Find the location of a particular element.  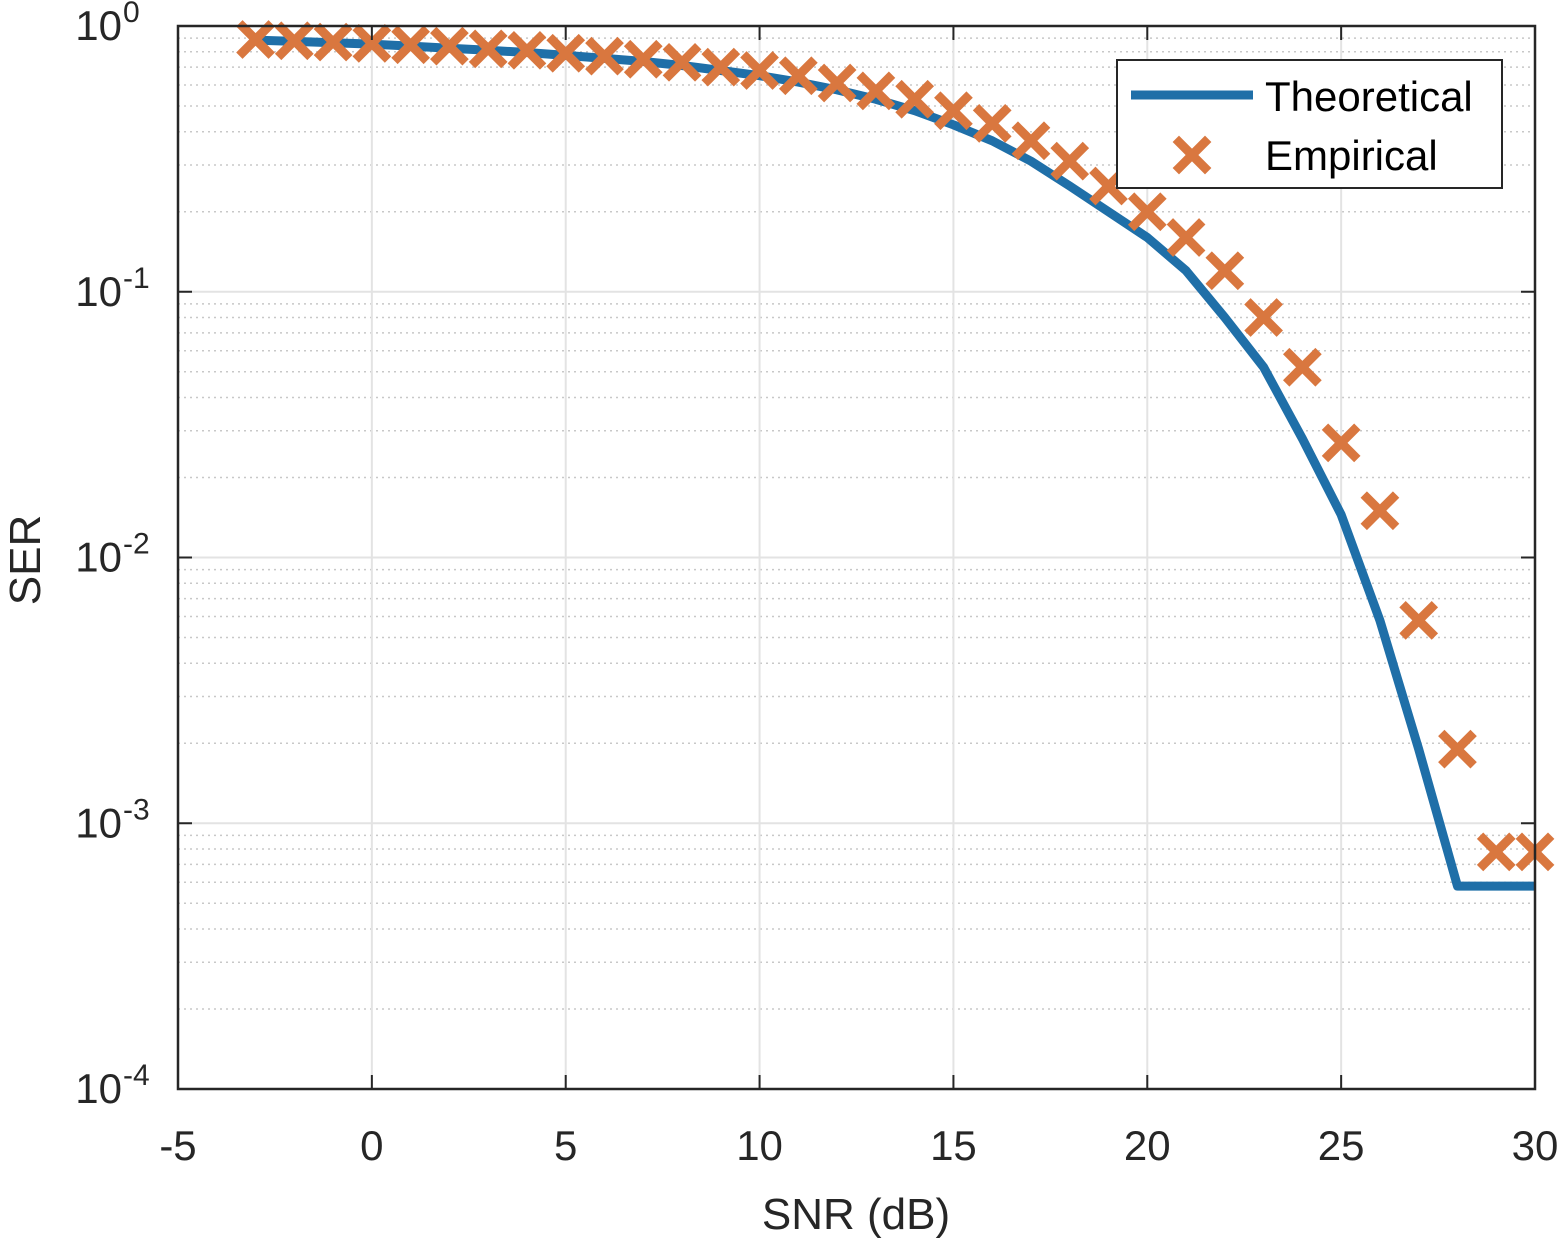

legend: Theoretical Empirical is located at coordinates (1309, 124).